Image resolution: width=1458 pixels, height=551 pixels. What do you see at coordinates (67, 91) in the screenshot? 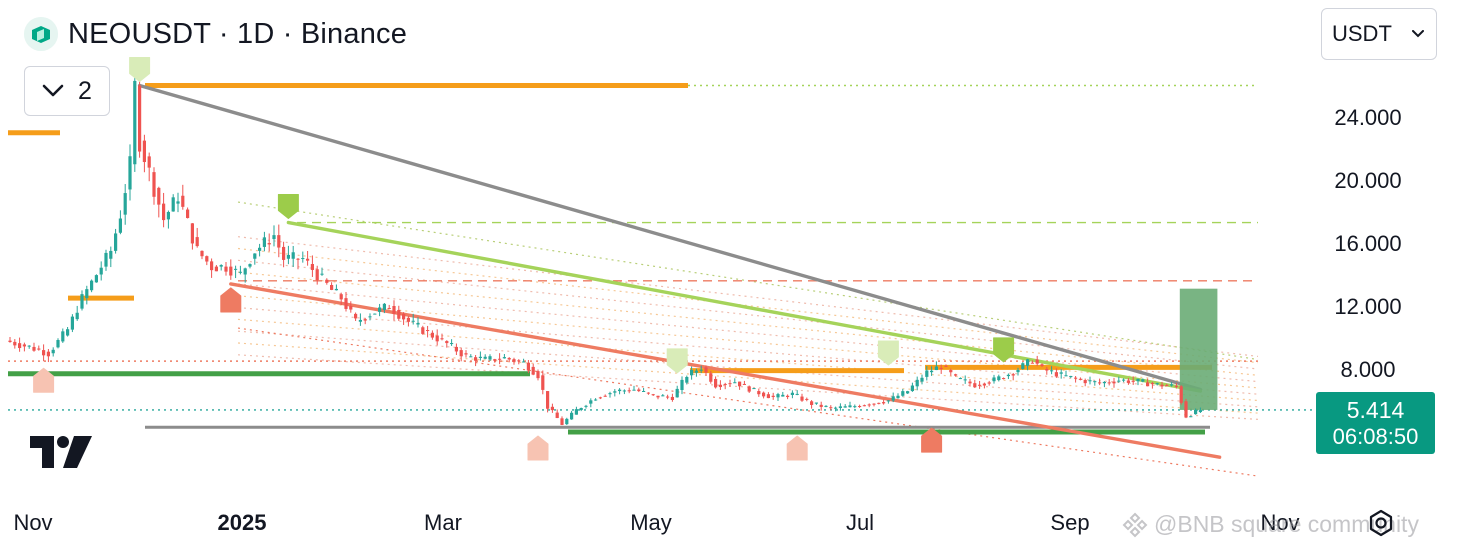
I see `indicators-collapse-button: 2` at bounding box center [67, 91].